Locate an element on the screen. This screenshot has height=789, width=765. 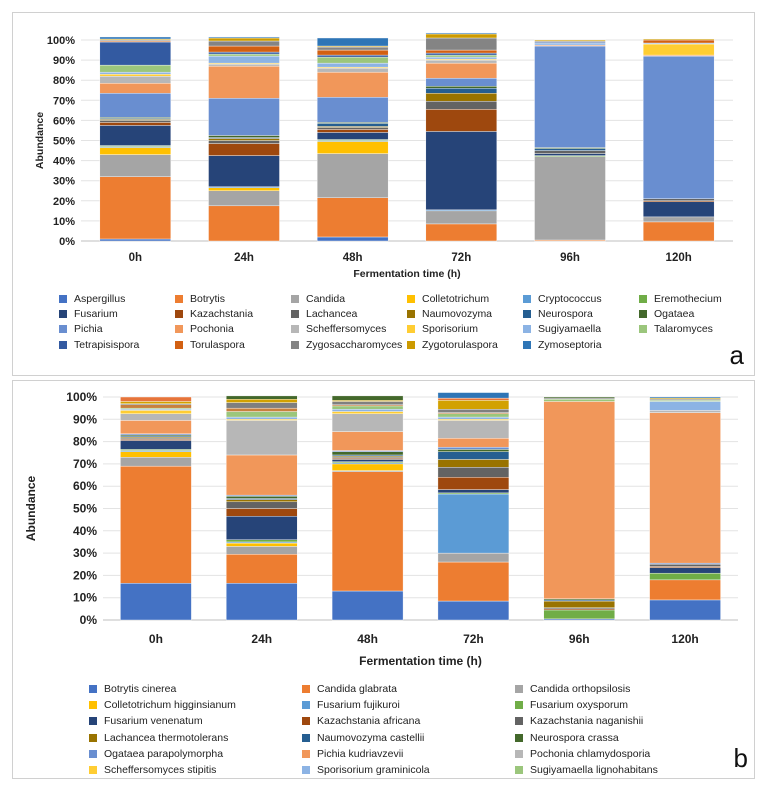
legend-label: Aspergillus is located at coordinates (100, 299).